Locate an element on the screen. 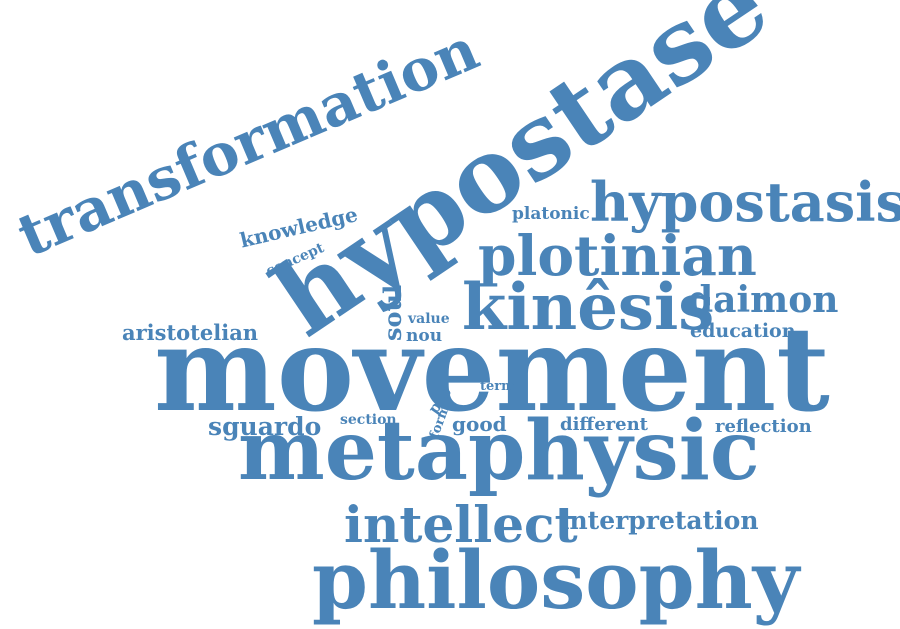 The height and width of the screenshot is (629, 900). word-term: term is located at coordinates (497, 386).